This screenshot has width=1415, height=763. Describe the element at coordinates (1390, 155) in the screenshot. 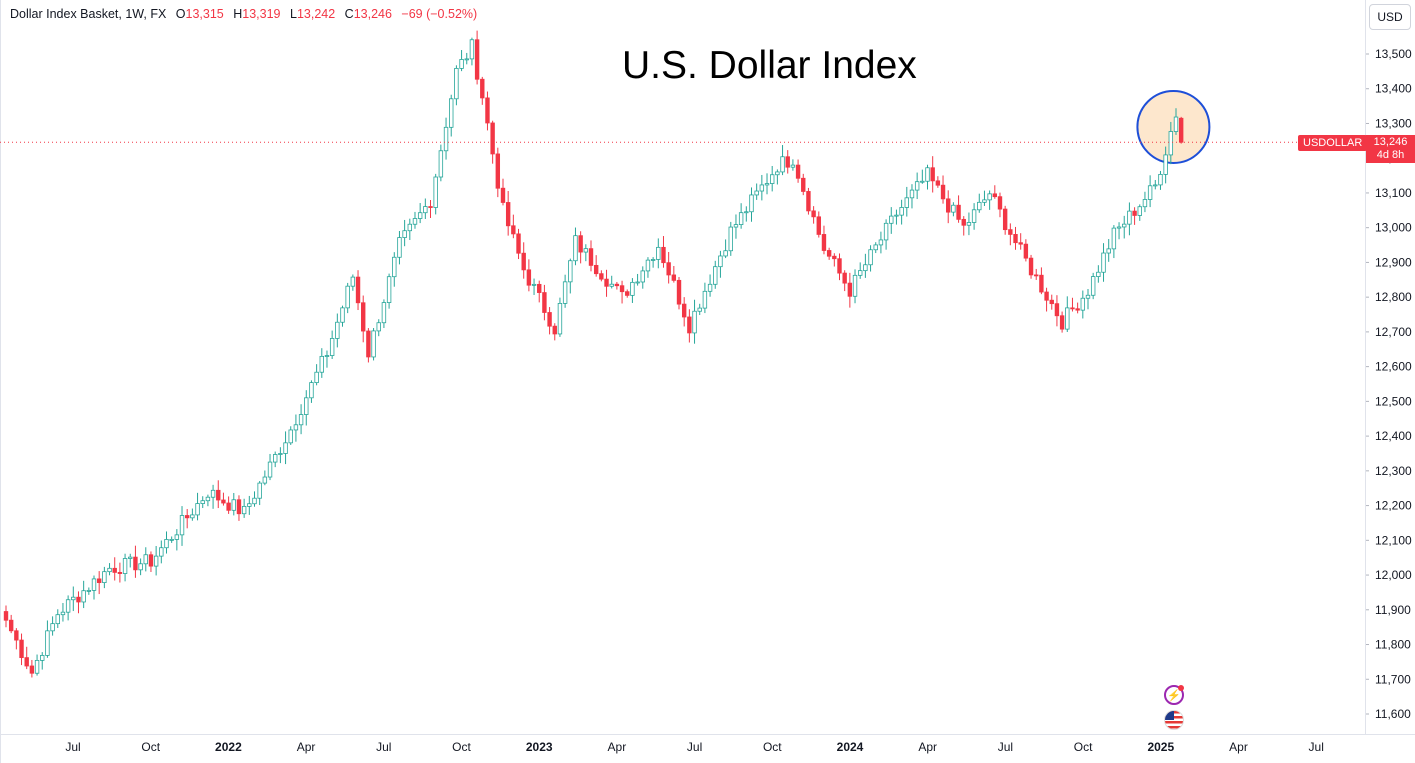

I see `bar-countdown: 4d 8h` at that location.